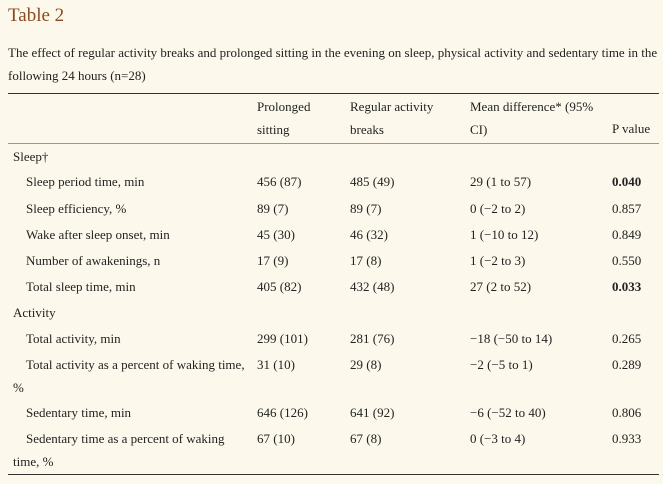 Image resolution: width=663 pixels, height=484 pixels. I want to click on cell-prolonged-sitting: 89 (7), so click(273, 208).